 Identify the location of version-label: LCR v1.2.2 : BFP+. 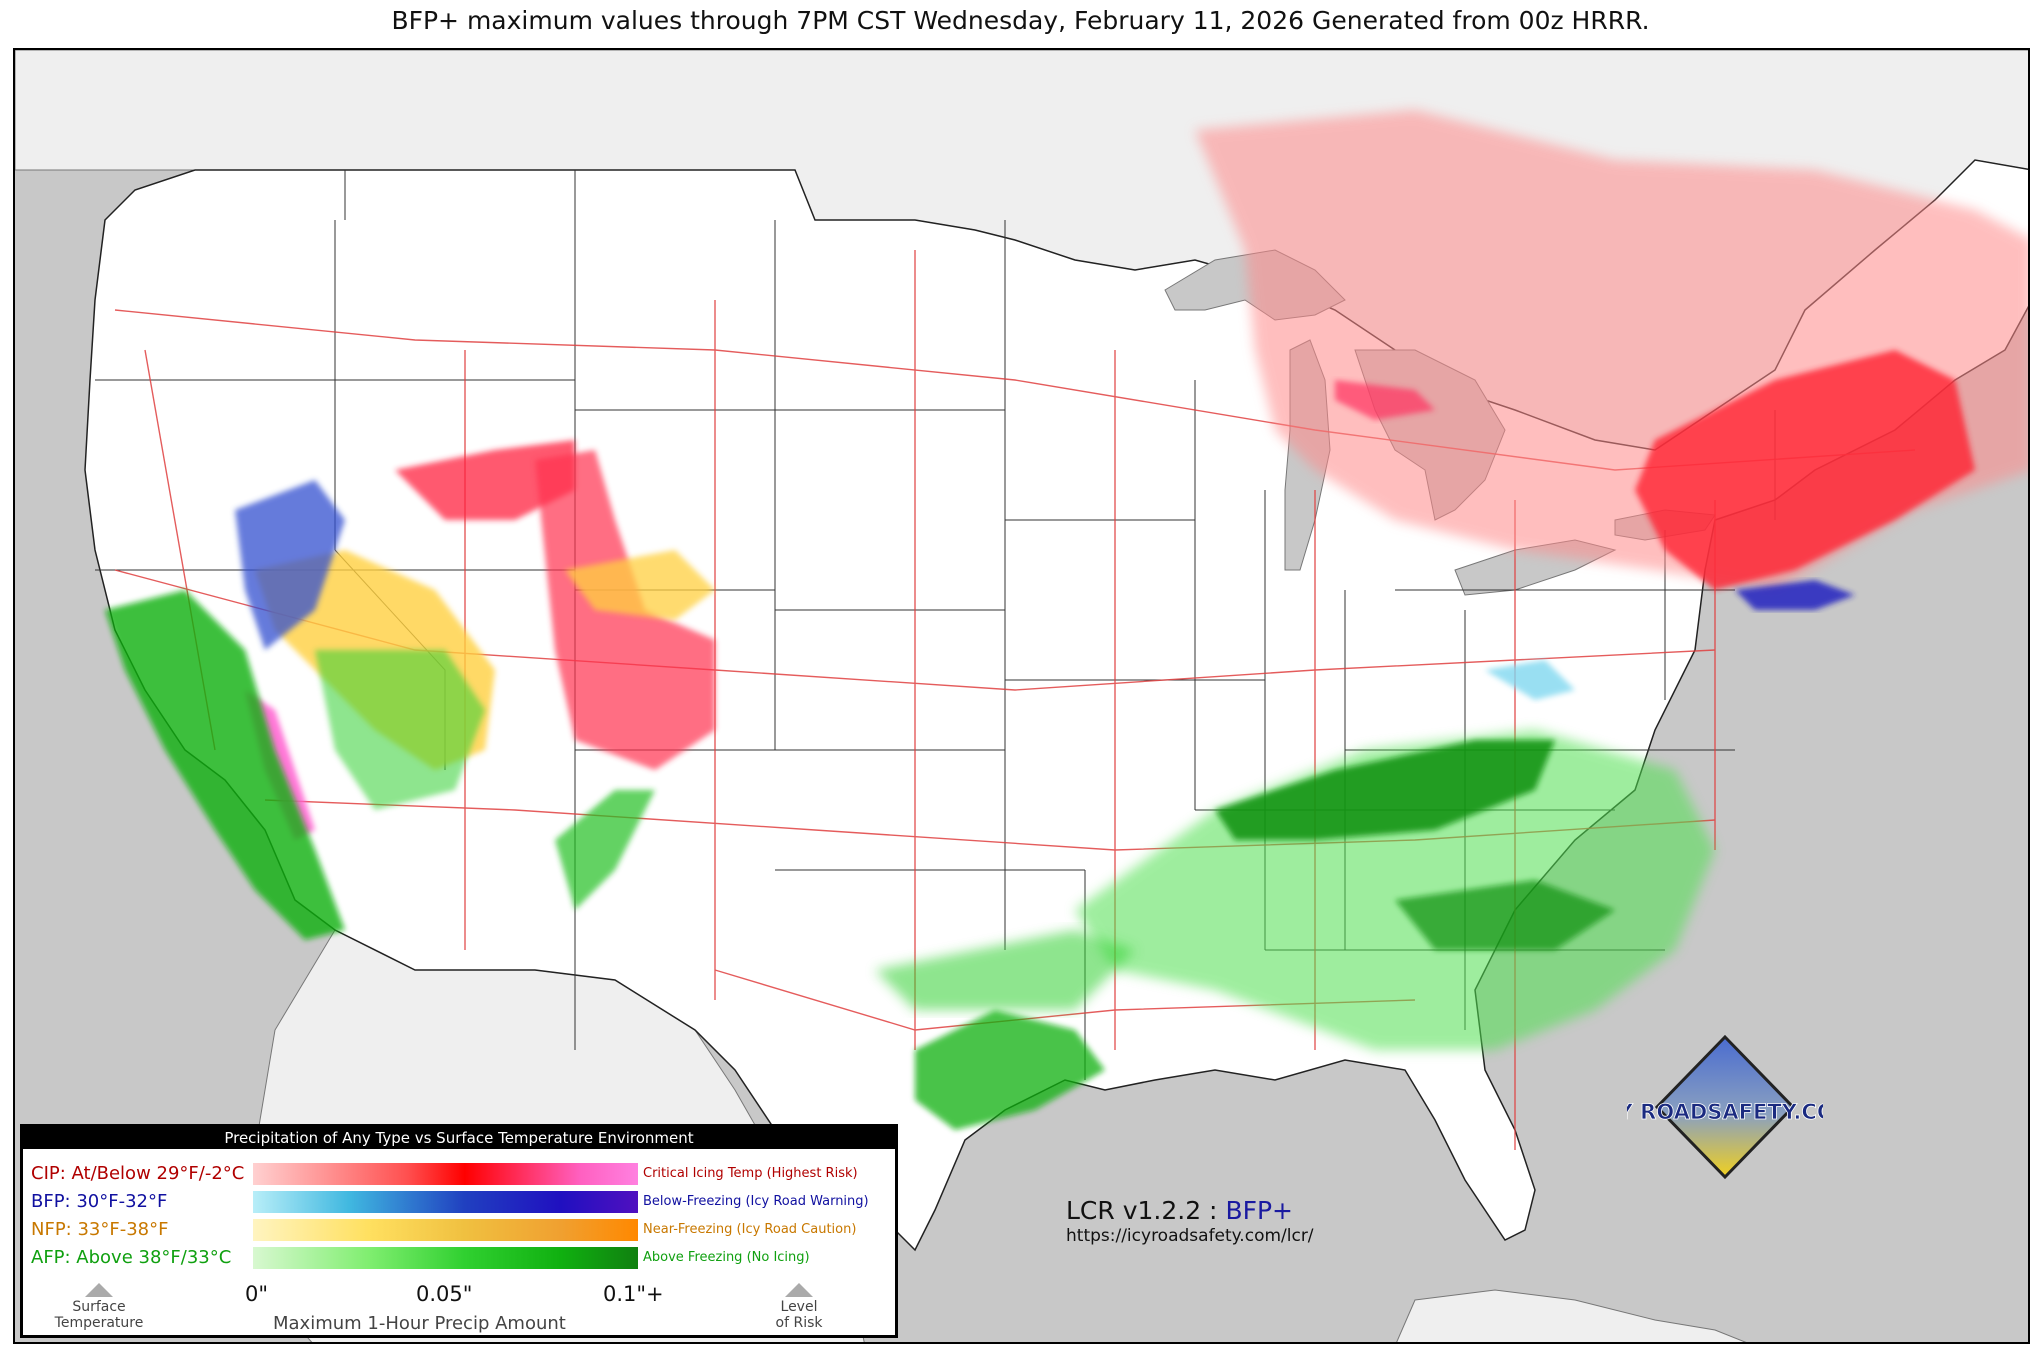
(1179, 1210).